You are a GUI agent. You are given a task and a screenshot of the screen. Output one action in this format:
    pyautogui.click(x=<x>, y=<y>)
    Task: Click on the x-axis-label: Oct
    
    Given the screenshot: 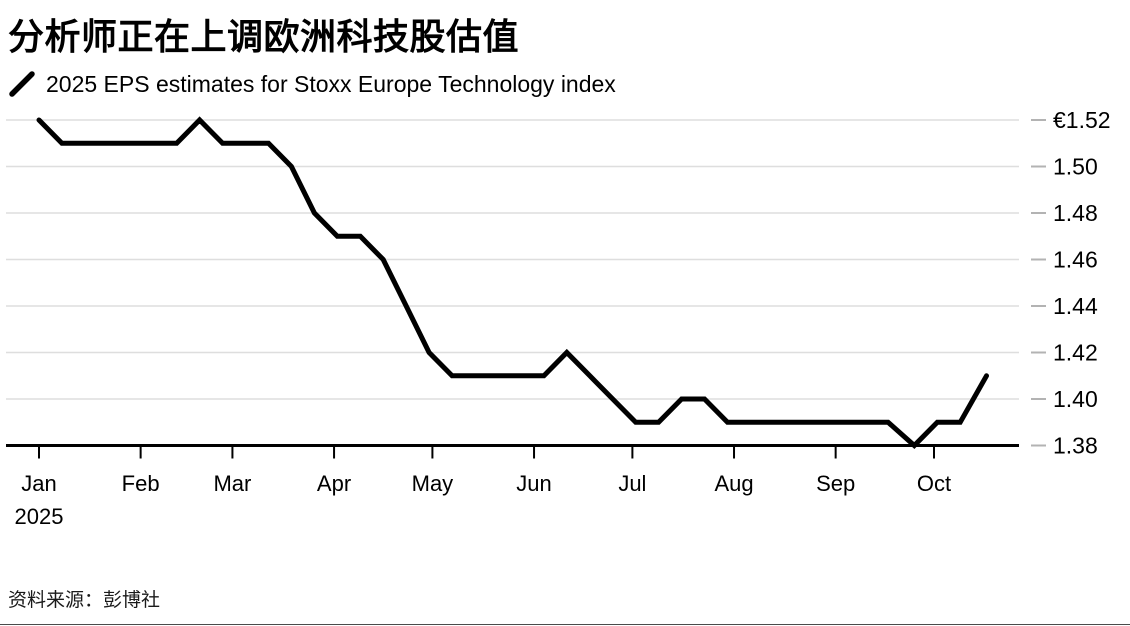 What is the action you would take?
    pyautogui.click(x=934, y=483)
    